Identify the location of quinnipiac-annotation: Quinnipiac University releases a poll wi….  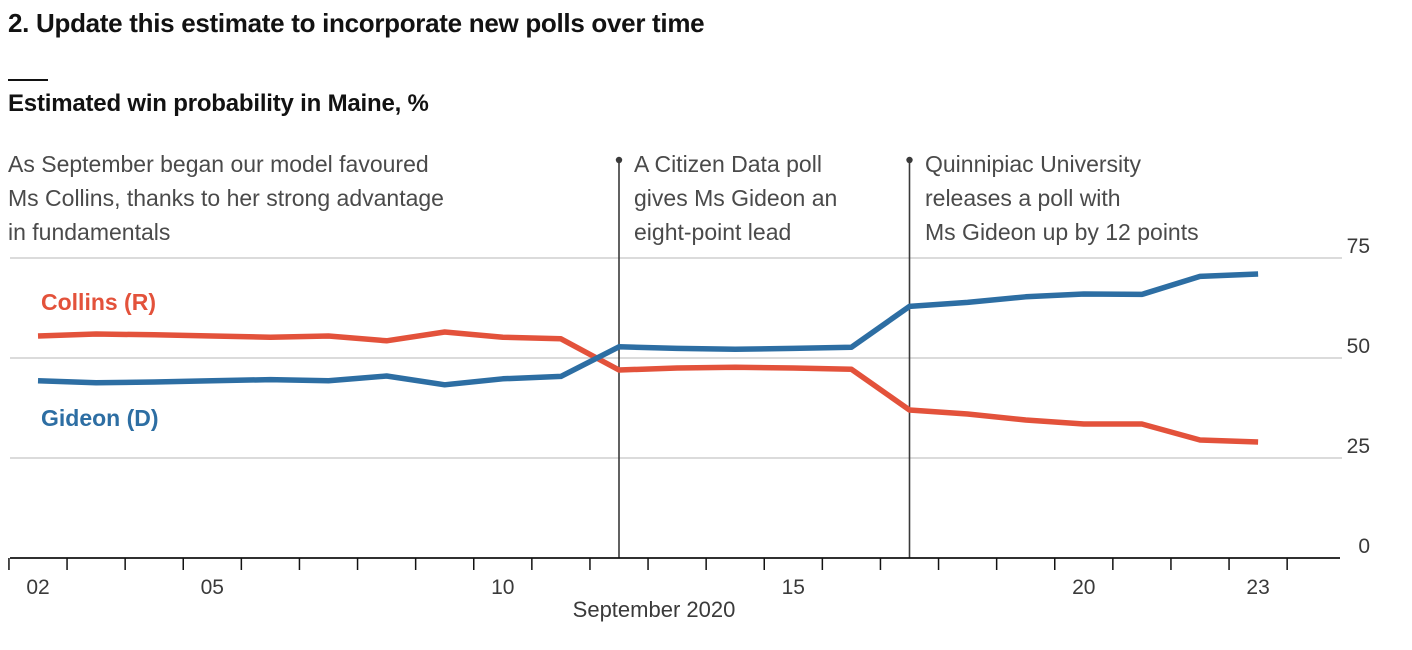
(1062, 198).